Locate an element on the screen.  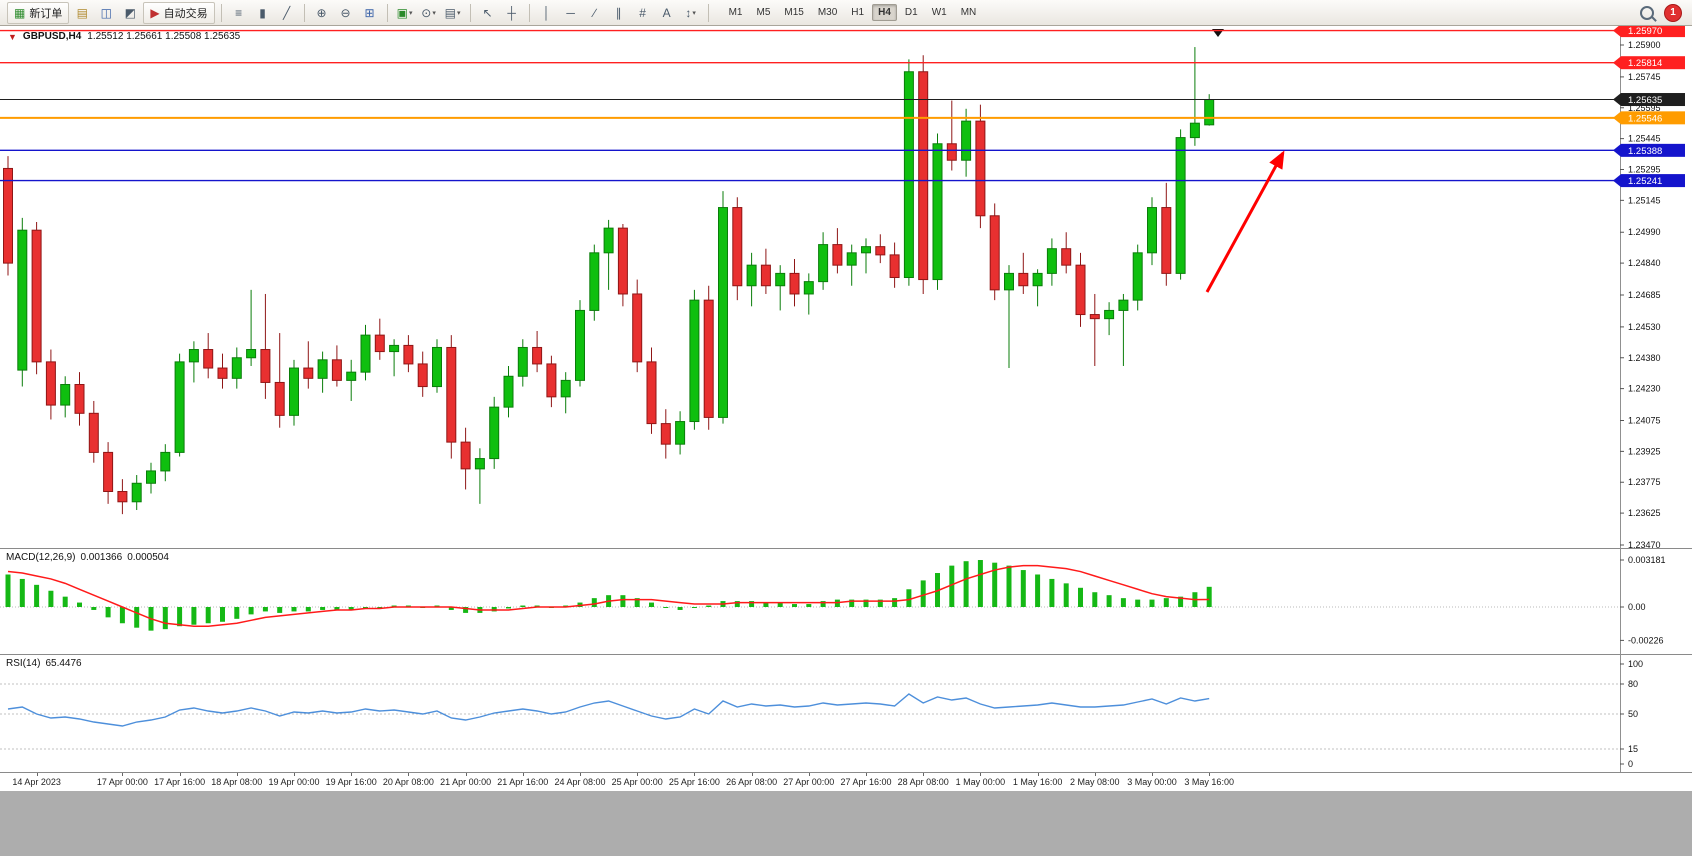
time-label: 2 May 08:00 is located at coordinates (1095, 782).